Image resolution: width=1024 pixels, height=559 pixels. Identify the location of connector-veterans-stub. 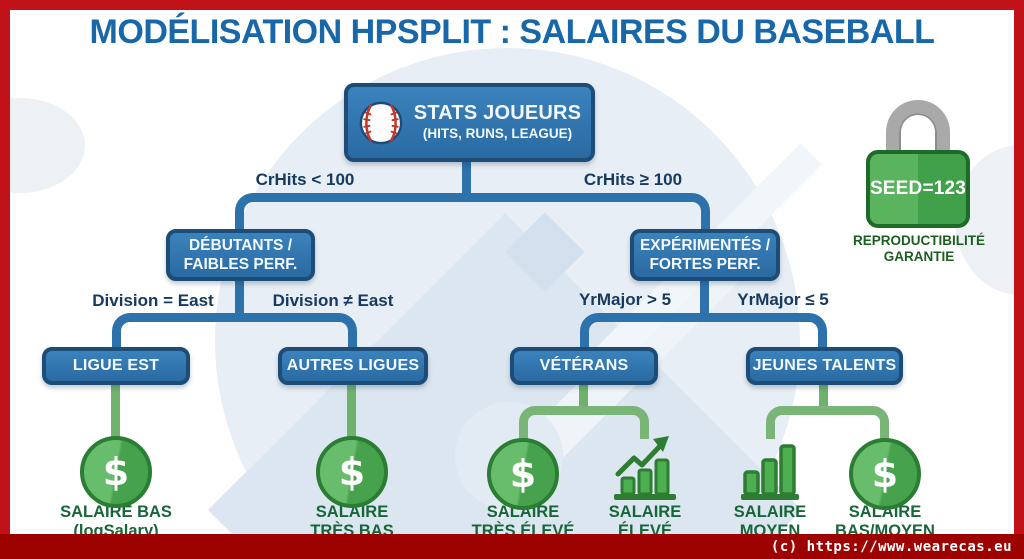
(583, 397).